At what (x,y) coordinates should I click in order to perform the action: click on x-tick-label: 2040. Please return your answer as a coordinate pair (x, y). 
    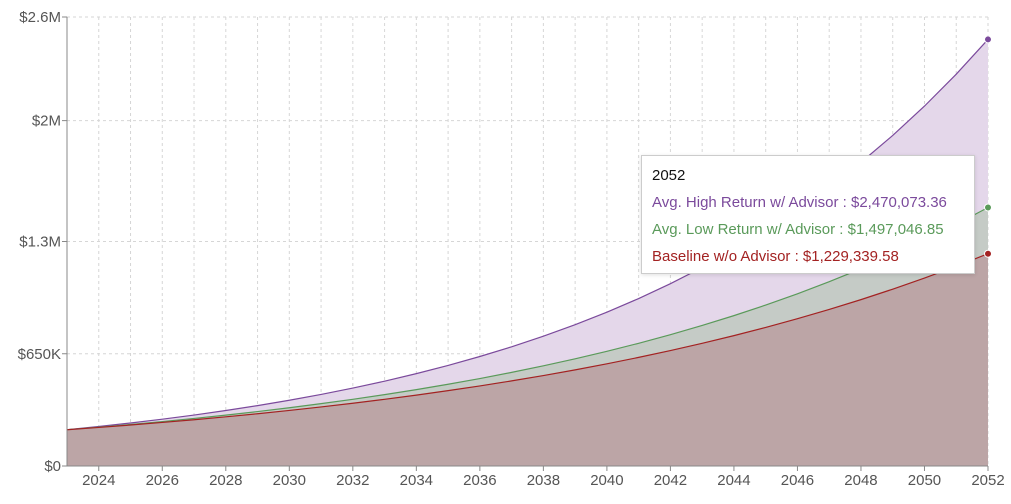
    Looking at the image, I should click on (606, 480).